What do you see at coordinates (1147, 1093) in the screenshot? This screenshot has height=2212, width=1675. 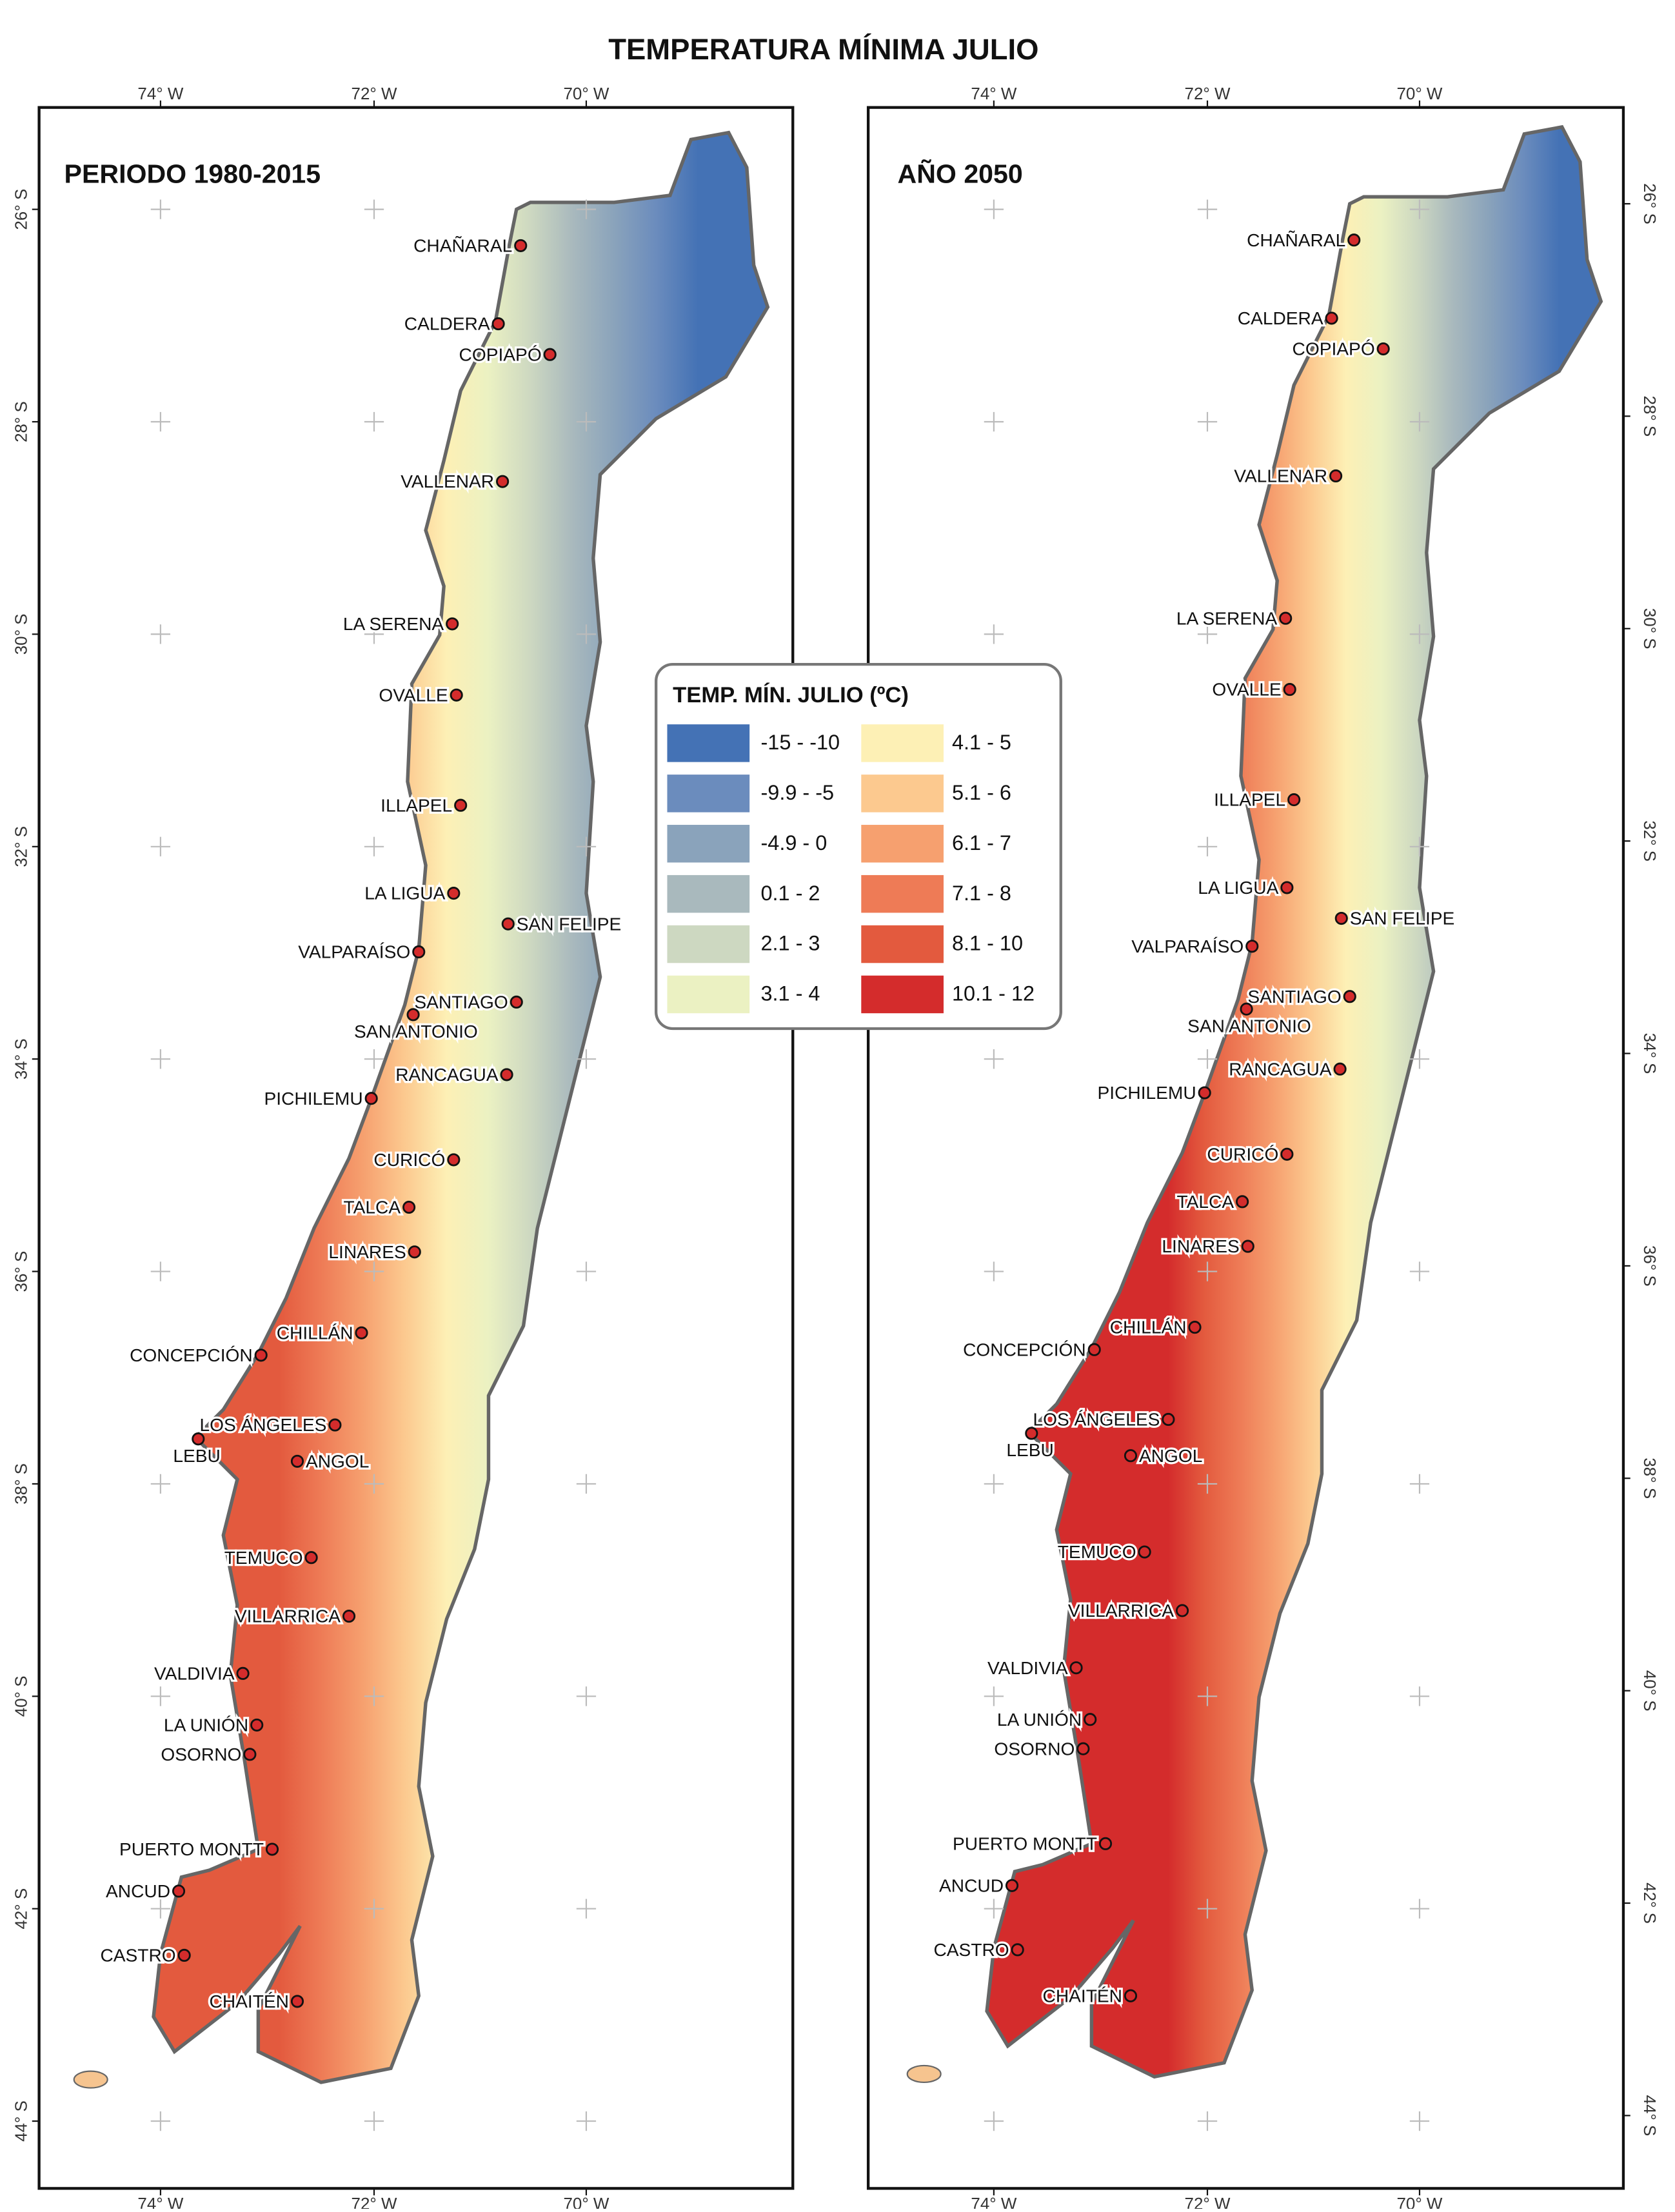 I see `city-label: PICHILEMU` at bounding box center [1147, 1093].